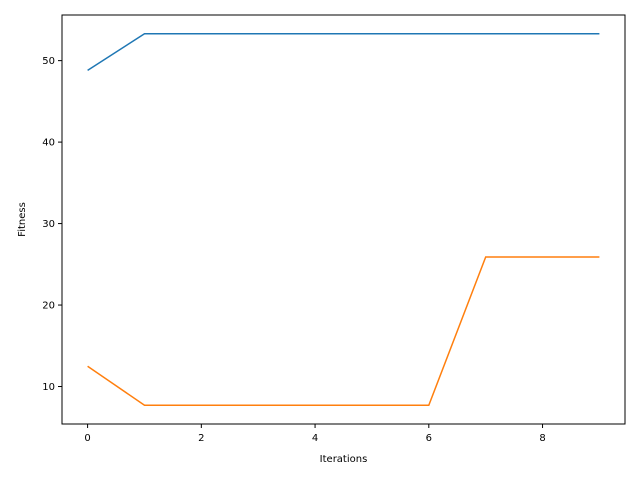 The image size is (640, 480). I want to click on x-tick-label: 8, so click(542, 438).